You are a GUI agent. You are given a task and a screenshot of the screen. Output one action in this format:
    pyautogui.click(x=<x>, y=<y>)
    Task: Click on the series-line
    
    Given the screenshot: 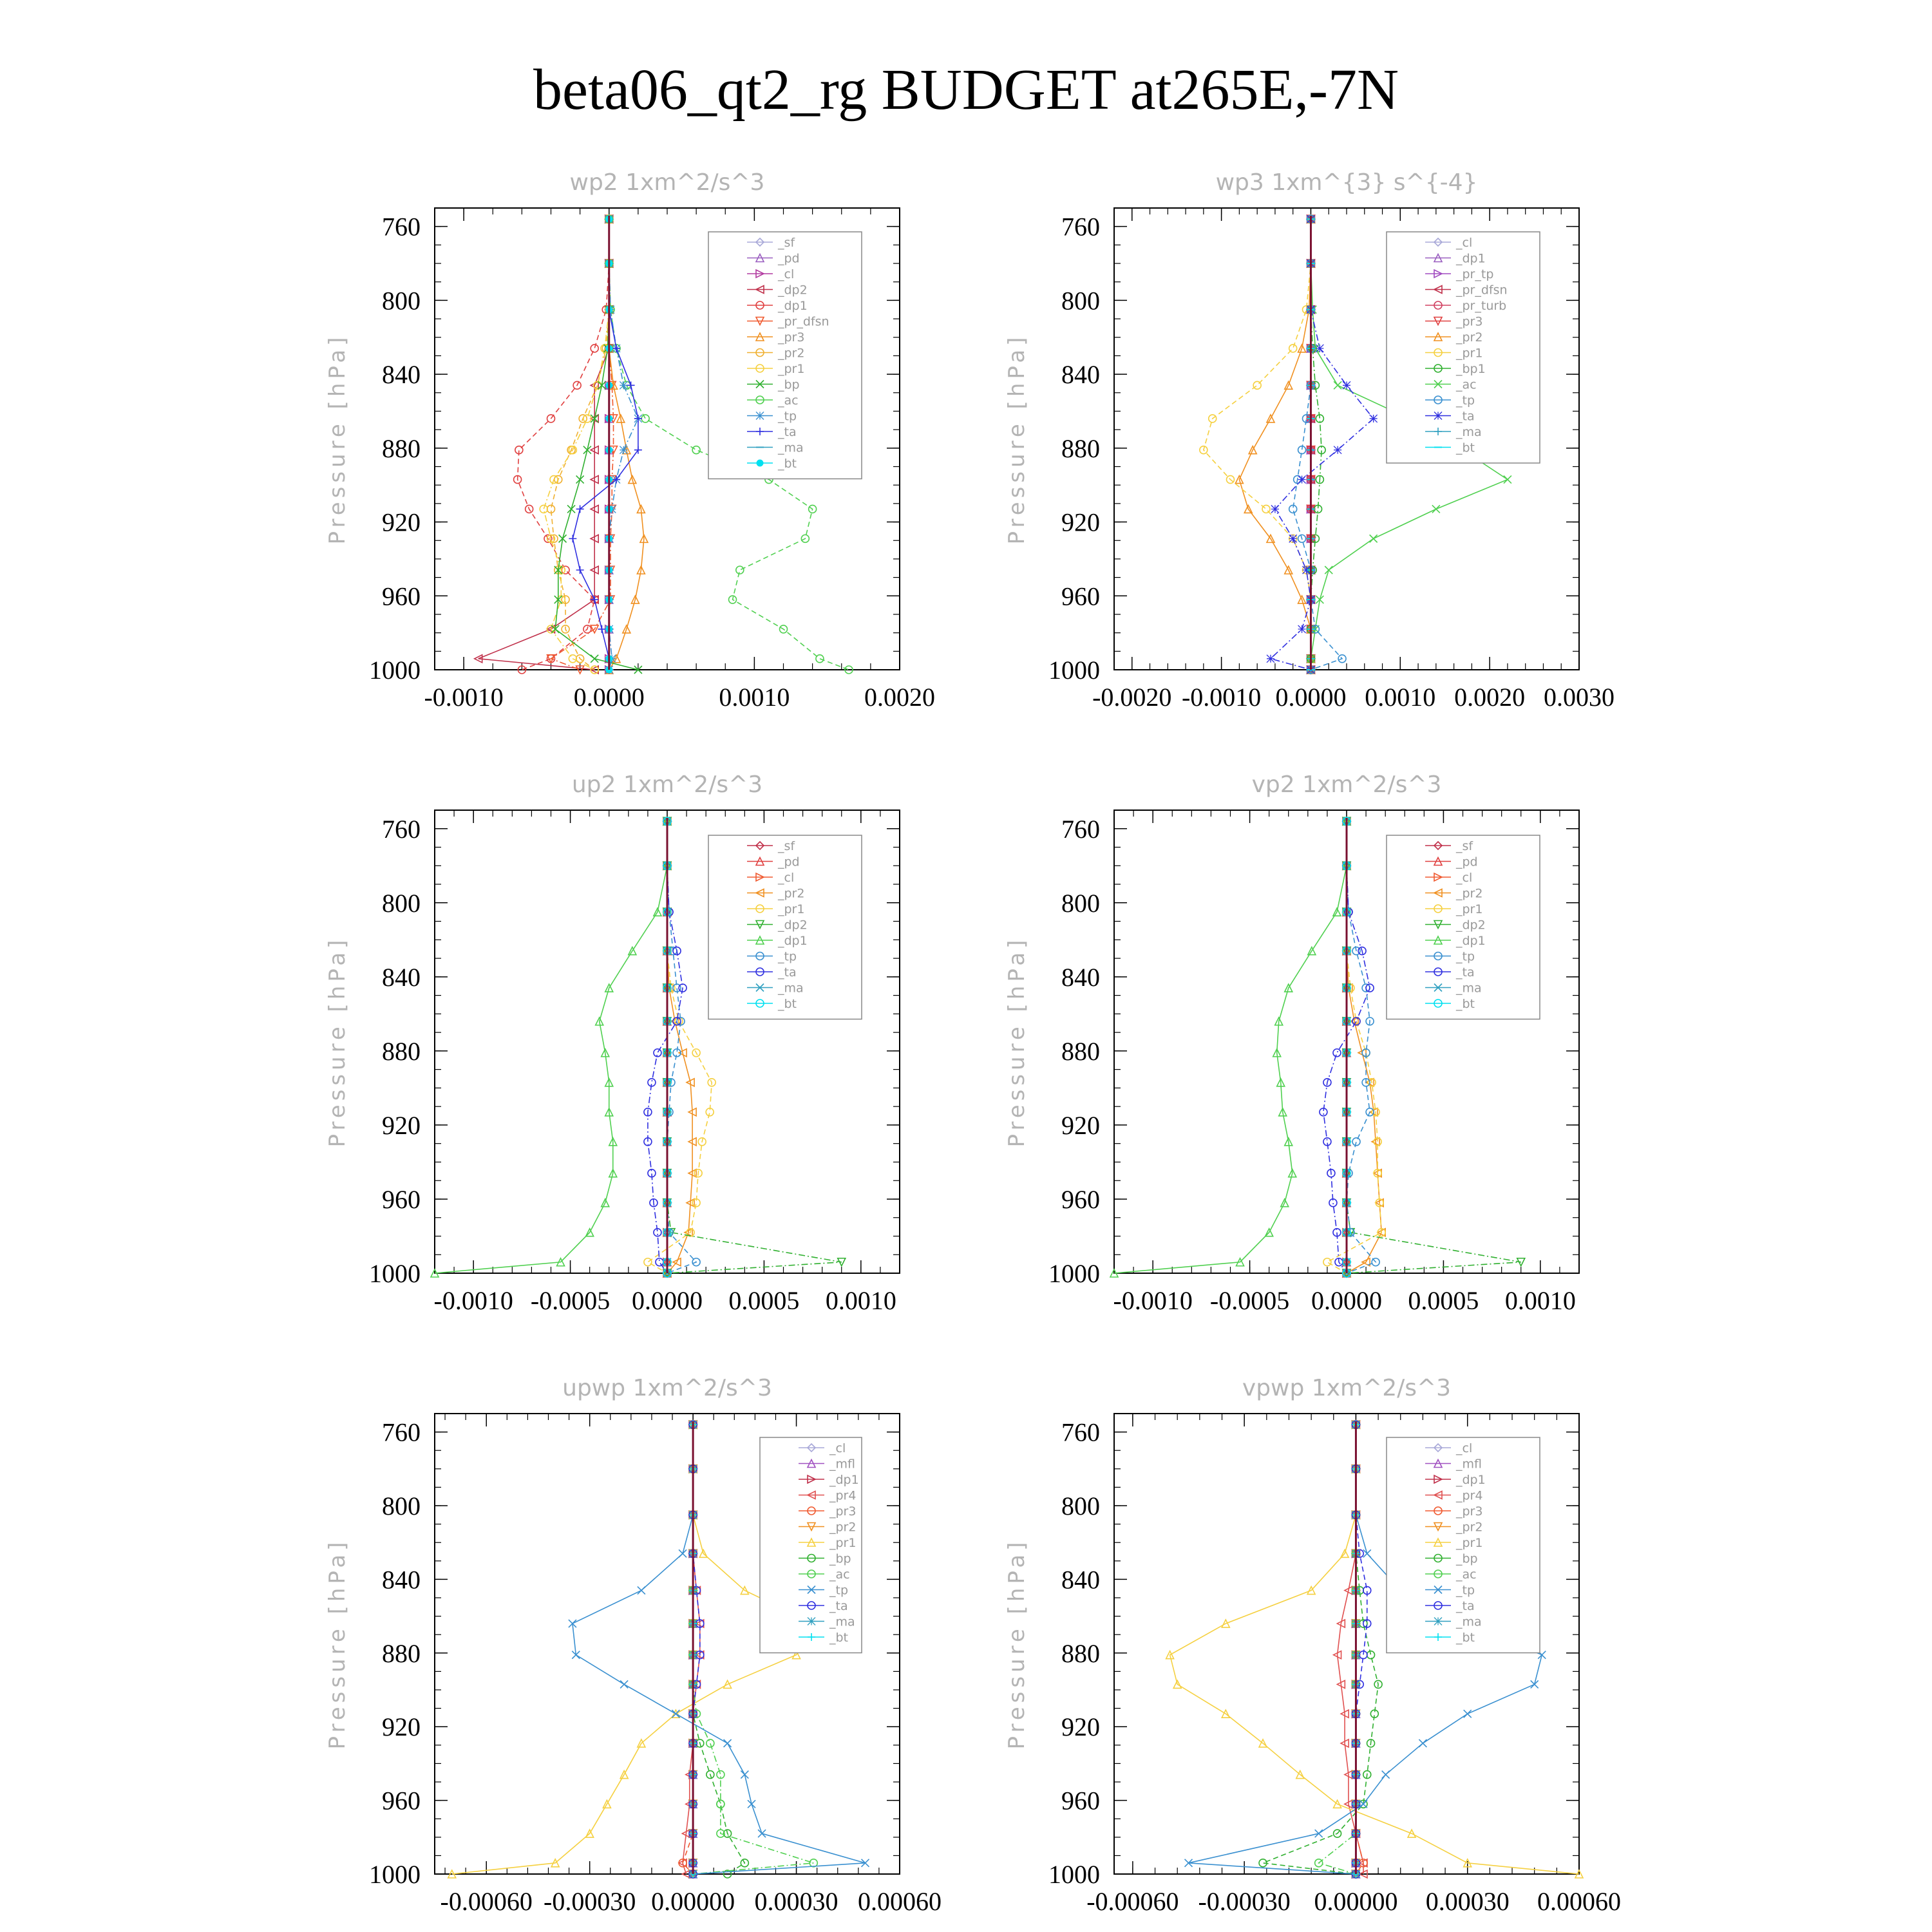 What is the action you would take?
    pyautogui.click(x=576, y=445)
    